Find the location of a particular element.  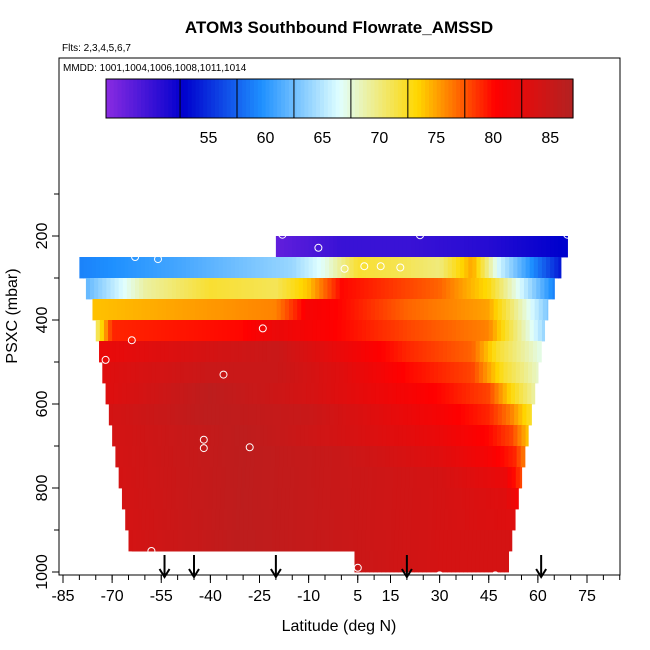

dates-label: MMDD: 1001,1004,1006,1008,1011,1014 is located at coordinates (155, 68).